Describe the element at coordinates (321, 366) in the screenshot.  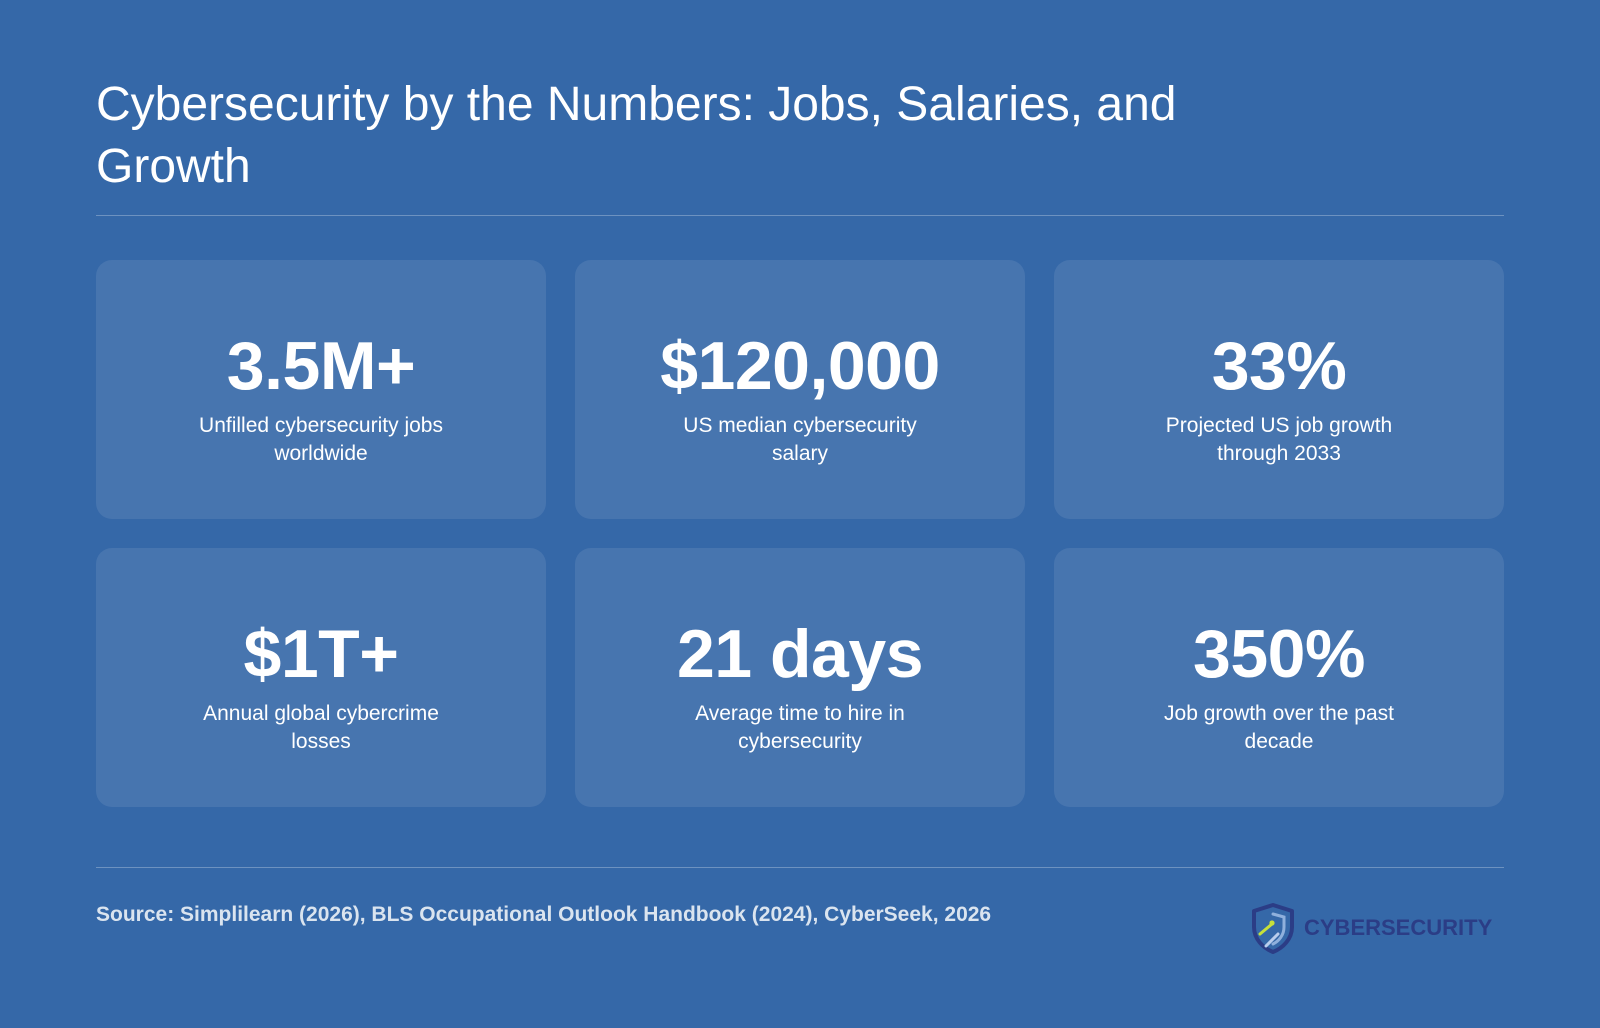
I see `stat-value: 3.5M+` at that location.